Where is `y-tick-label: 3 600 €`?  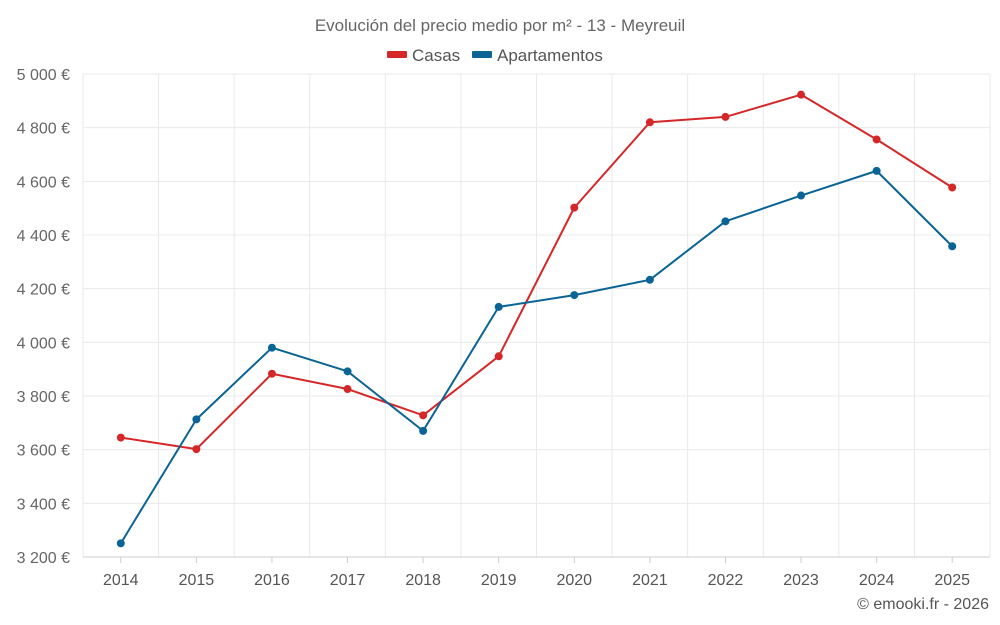 y-tick-label: 3 600 € is located at coordinates (43, 451).